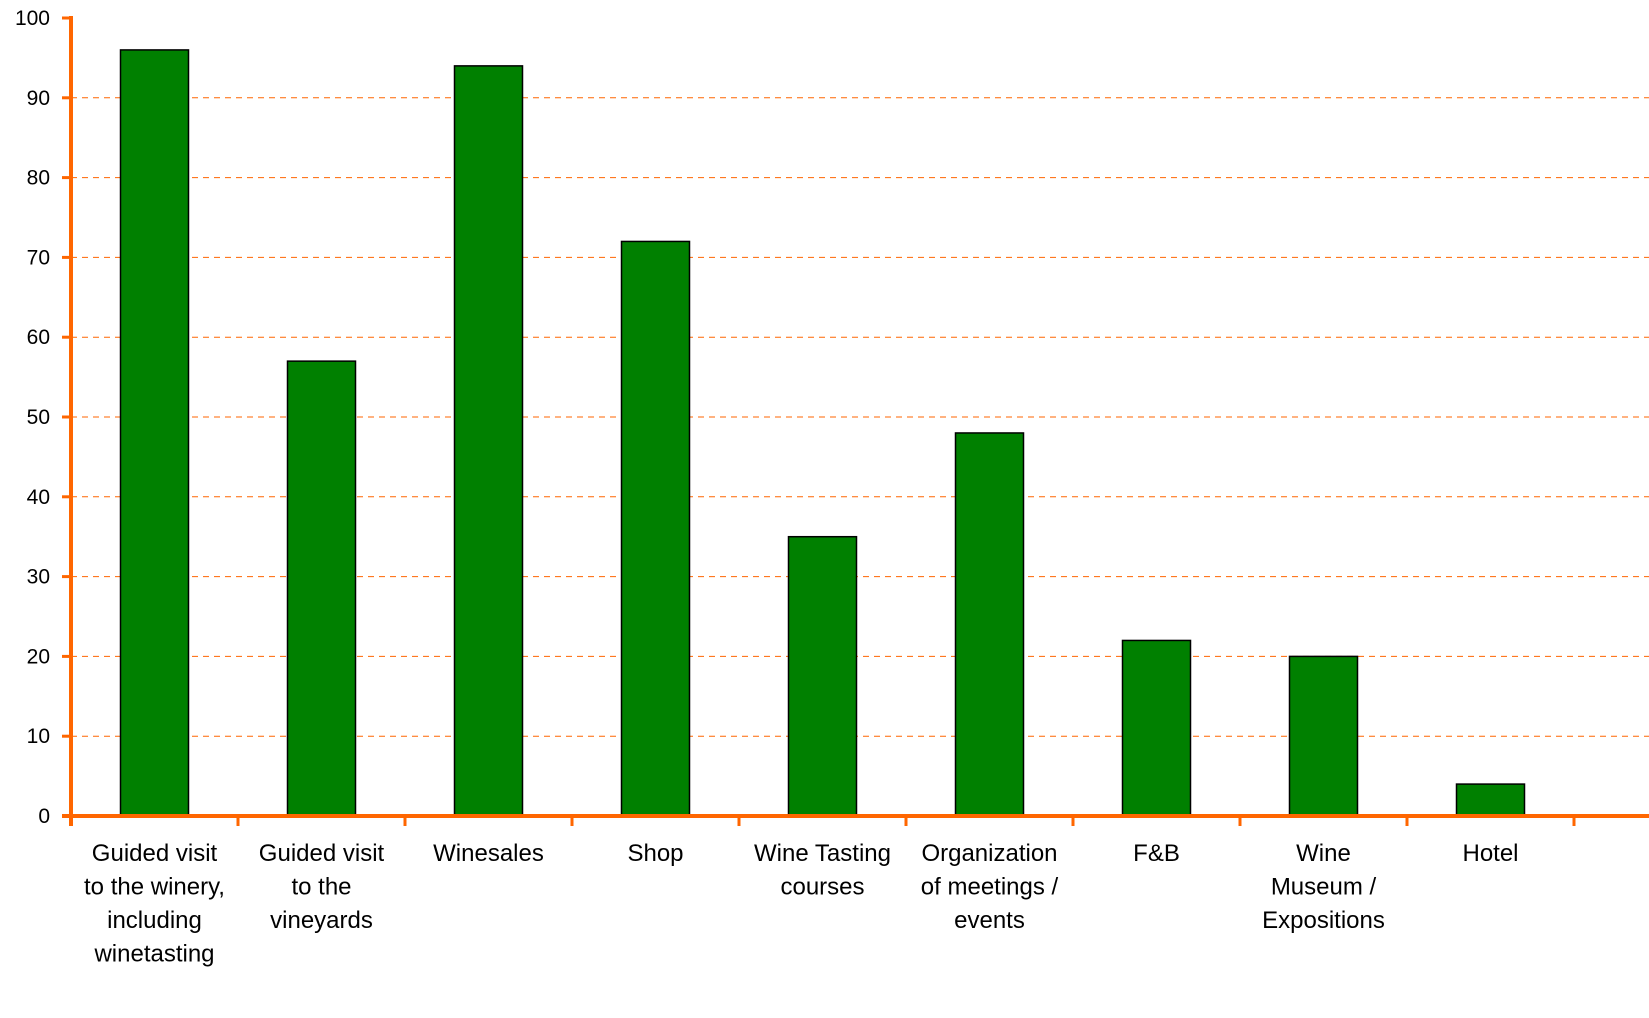 The width and height of the screenshot is (1649, 1018). Describe the element at coordinates (154, 920) in the screenshot. I see `x-category-label-line: including` at that location.